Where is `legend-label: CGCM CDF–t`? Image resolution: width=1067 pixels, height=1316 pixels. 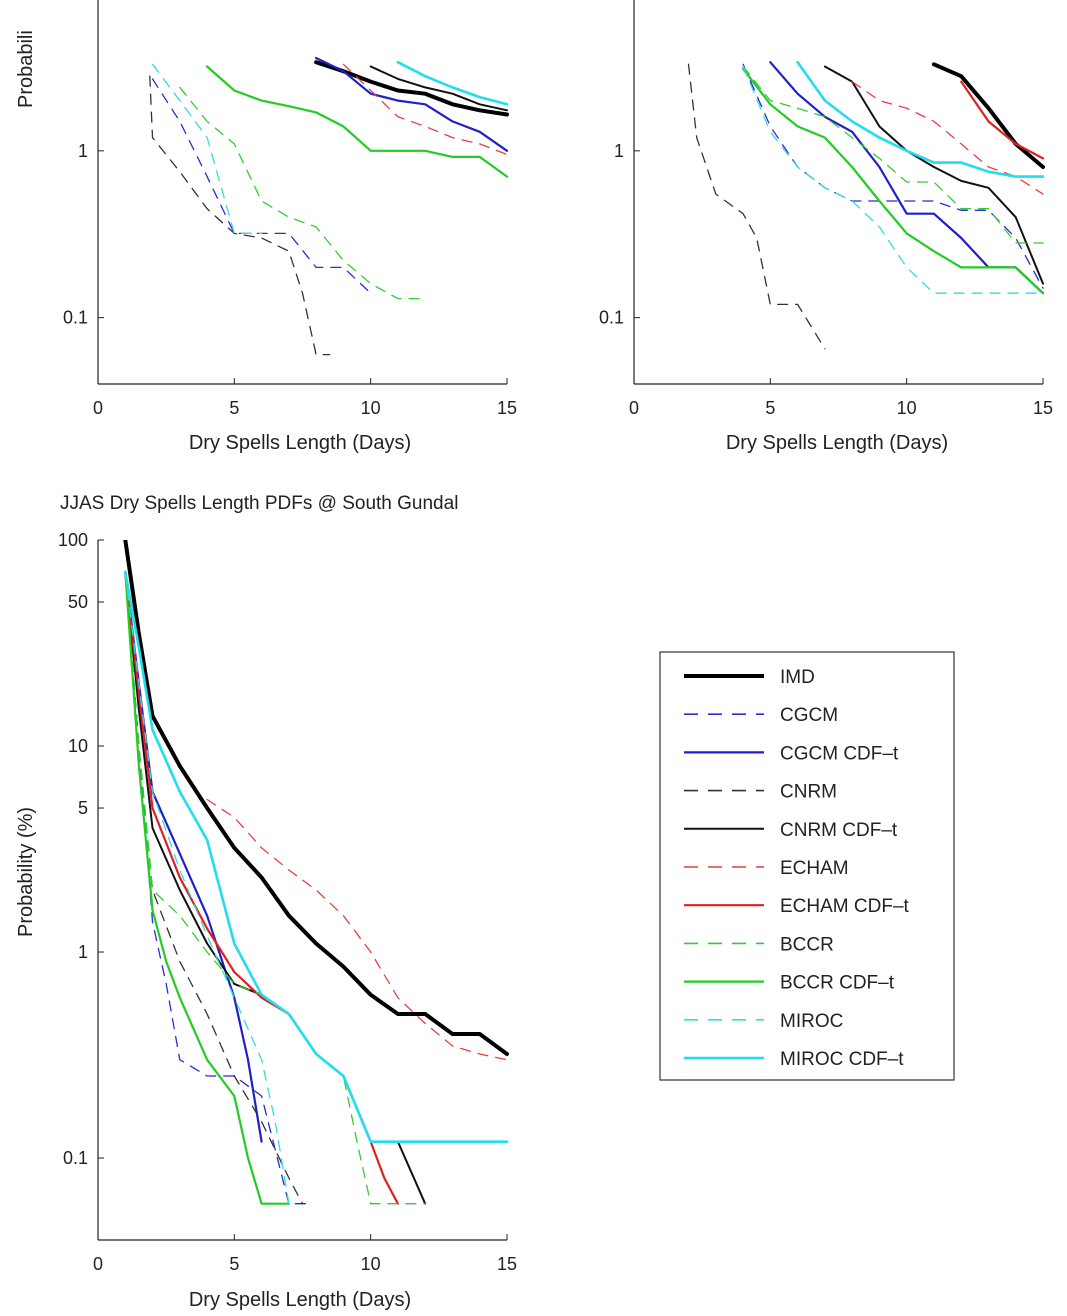 legend-label: CGCM CDF–t is located at coordinates (839, 753).